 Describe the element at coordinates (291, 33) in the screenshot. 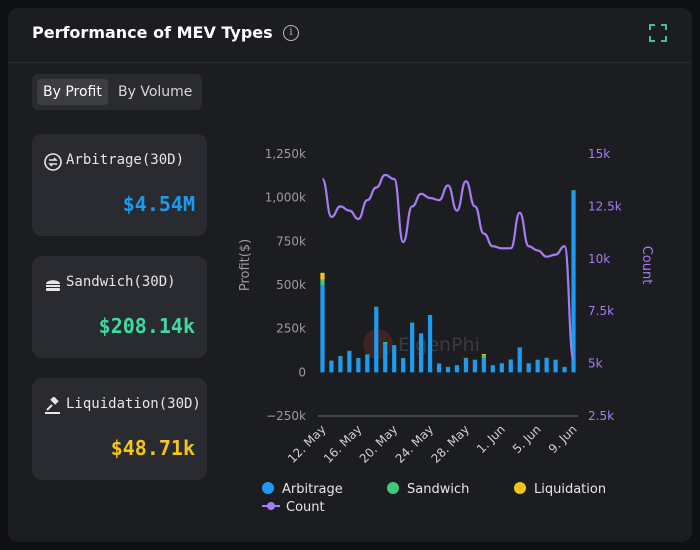

I see `info-icon: i` at that location.